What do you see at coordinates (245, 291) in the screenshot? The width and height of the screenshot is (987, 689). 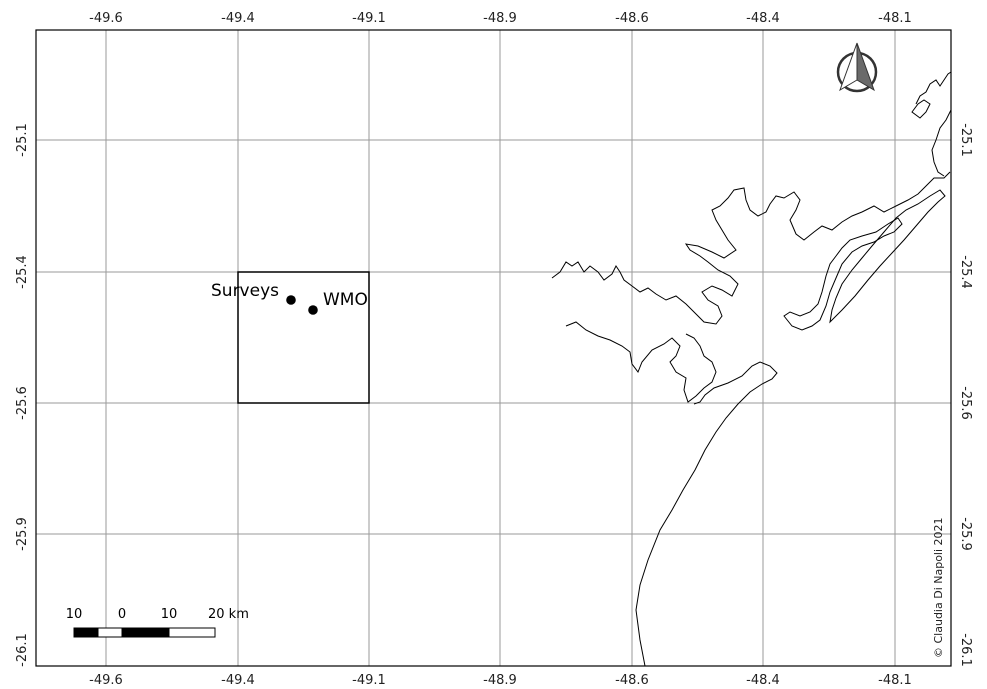 I see `surveys-label: Surveys` at bounding box center [245, 291].